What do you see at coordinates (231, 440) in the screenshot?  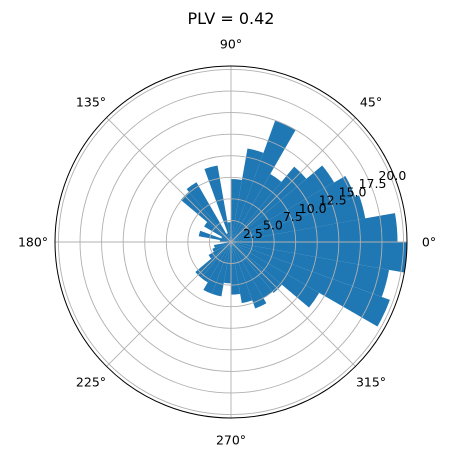 I see `angle-tick-label-270: 270°` at bounding box center [231, 440].